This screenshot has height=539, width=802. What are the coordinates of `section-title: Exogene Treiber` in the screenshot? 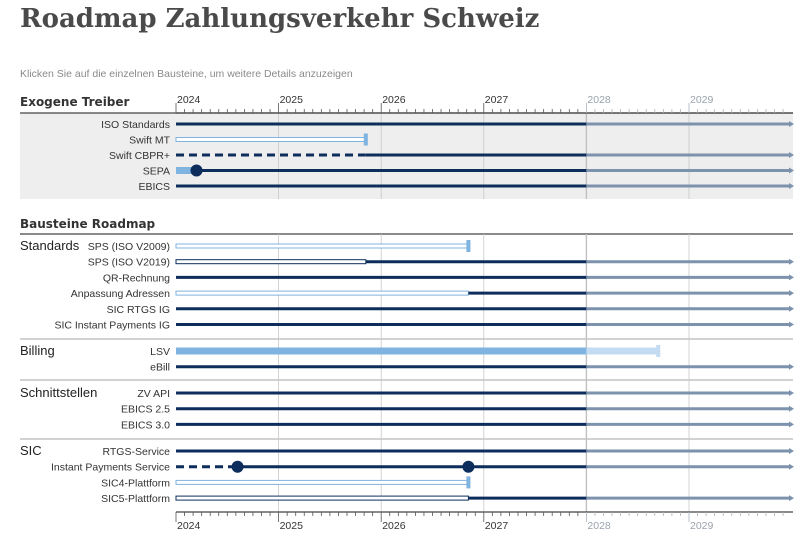 It's located at (75, 102).